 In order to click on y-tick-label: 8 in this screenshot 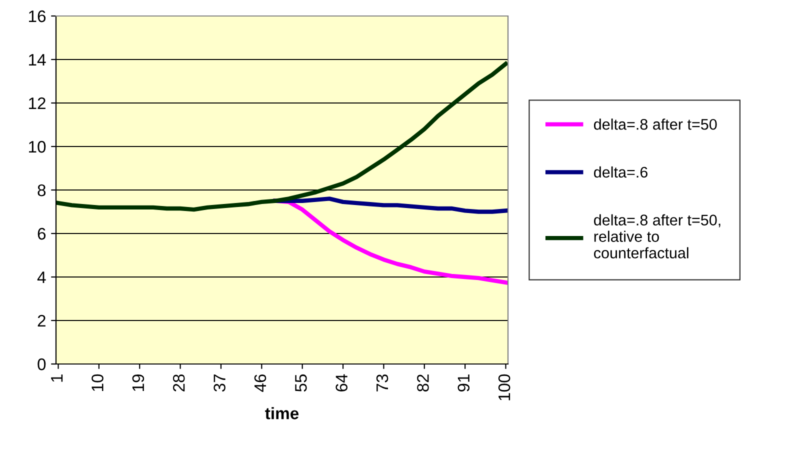, I will do `click(42, 190)`.